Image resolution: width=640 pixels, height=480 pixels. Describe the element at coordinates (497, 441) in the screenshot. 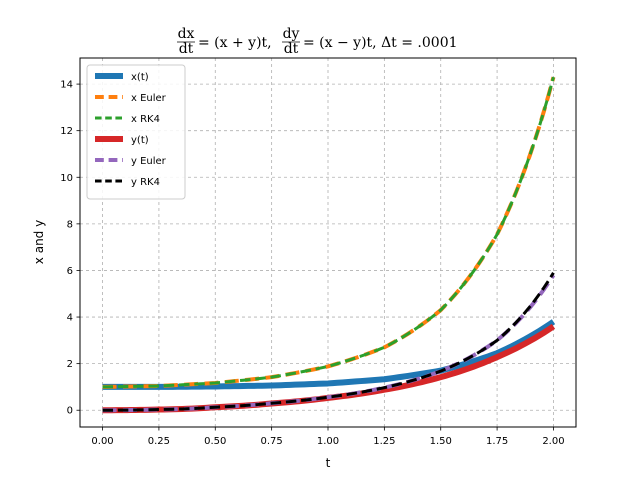

I see `x-tick-label: 1.75` at that location.